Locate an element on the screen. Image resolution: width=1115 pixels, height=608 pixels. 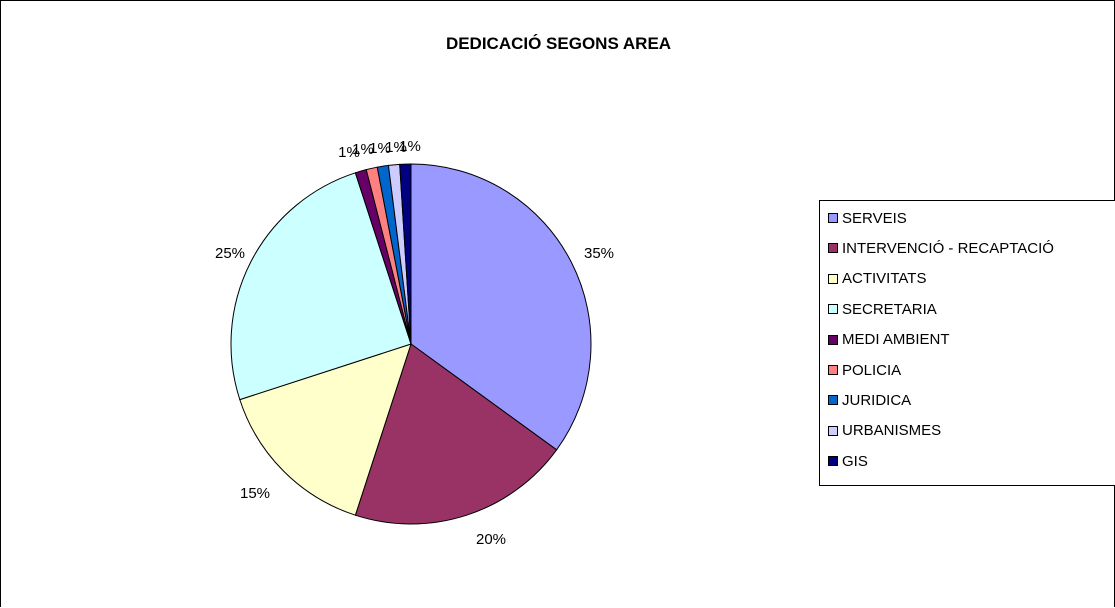
legend-item: URBANISMES is located at coordinates (884, 431).